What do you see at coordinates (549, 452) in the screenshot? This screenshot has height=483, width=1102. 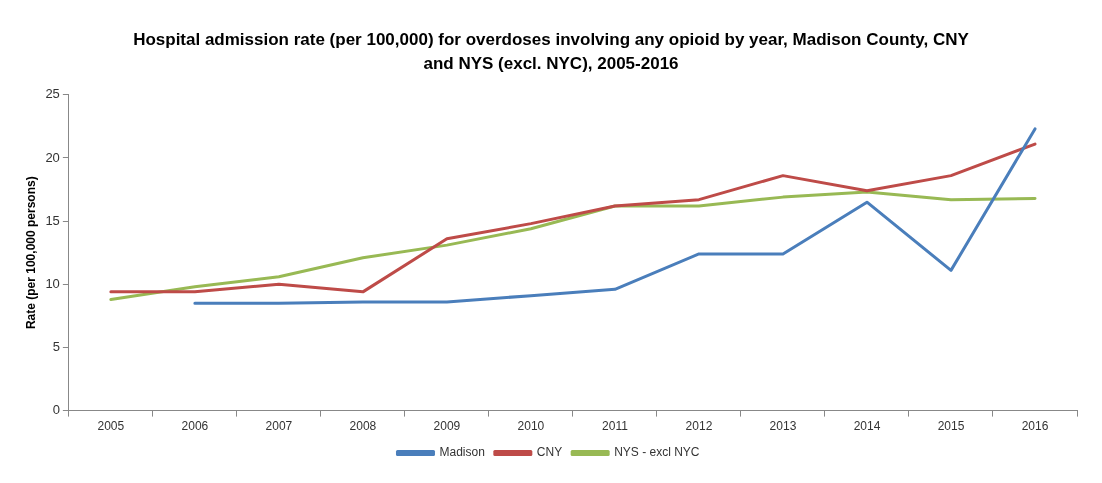 I see `legend-label: CNY` at bounding box center [549, 452].